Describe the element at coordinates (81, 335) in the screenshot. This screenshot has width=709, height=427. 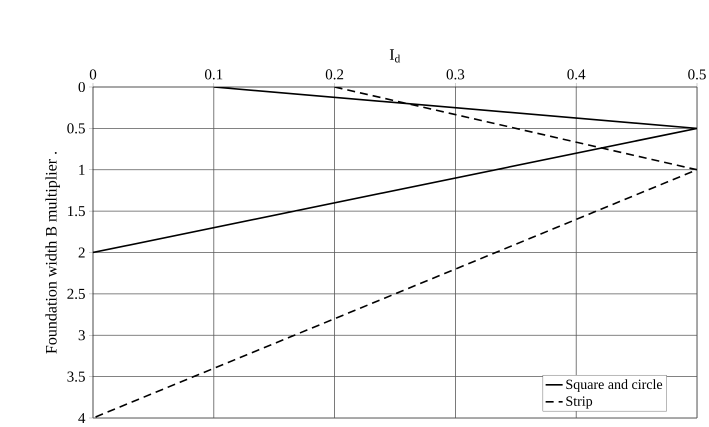
I see `y-tick-label: 3` at that location.